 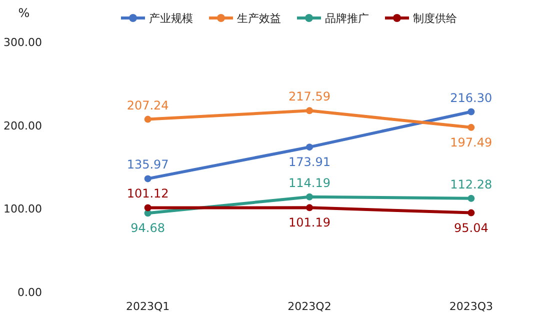 What do you see at coordinates (471, 142) in the screenshot?
I see `data-label: 197.49` at bounding box center [471, 142].